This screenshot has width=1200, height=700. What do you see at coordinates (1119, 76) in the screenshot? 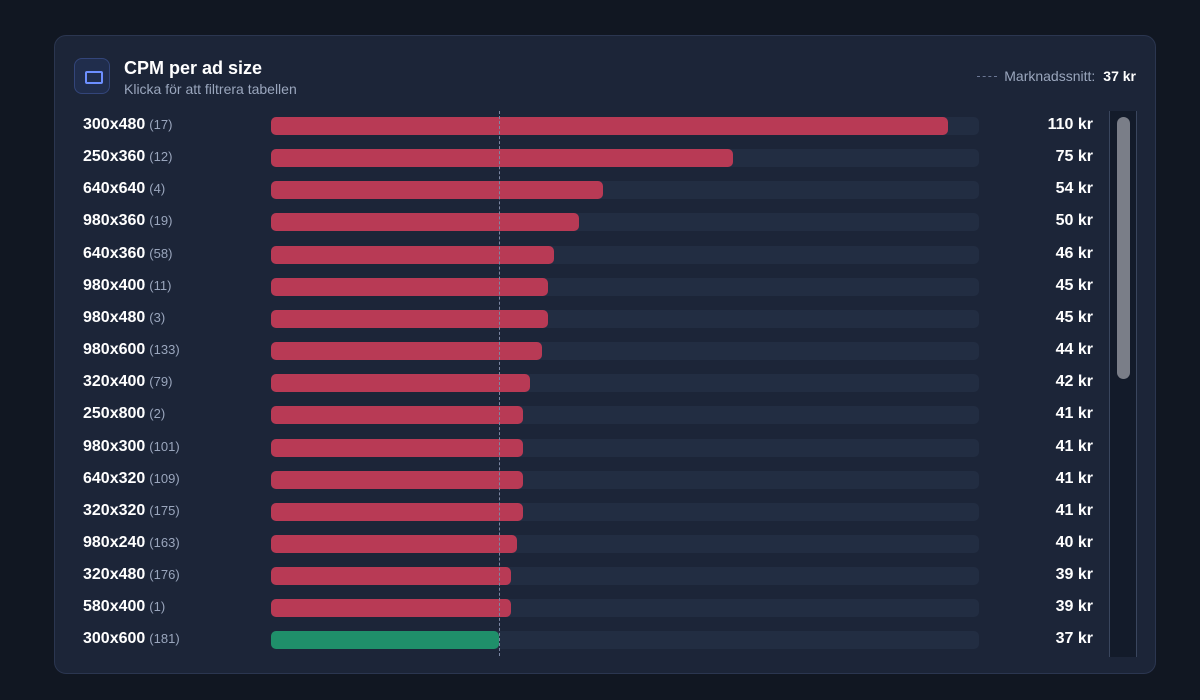
I see `market-average-value: 37 kr` at bounding box center [1119, 76].